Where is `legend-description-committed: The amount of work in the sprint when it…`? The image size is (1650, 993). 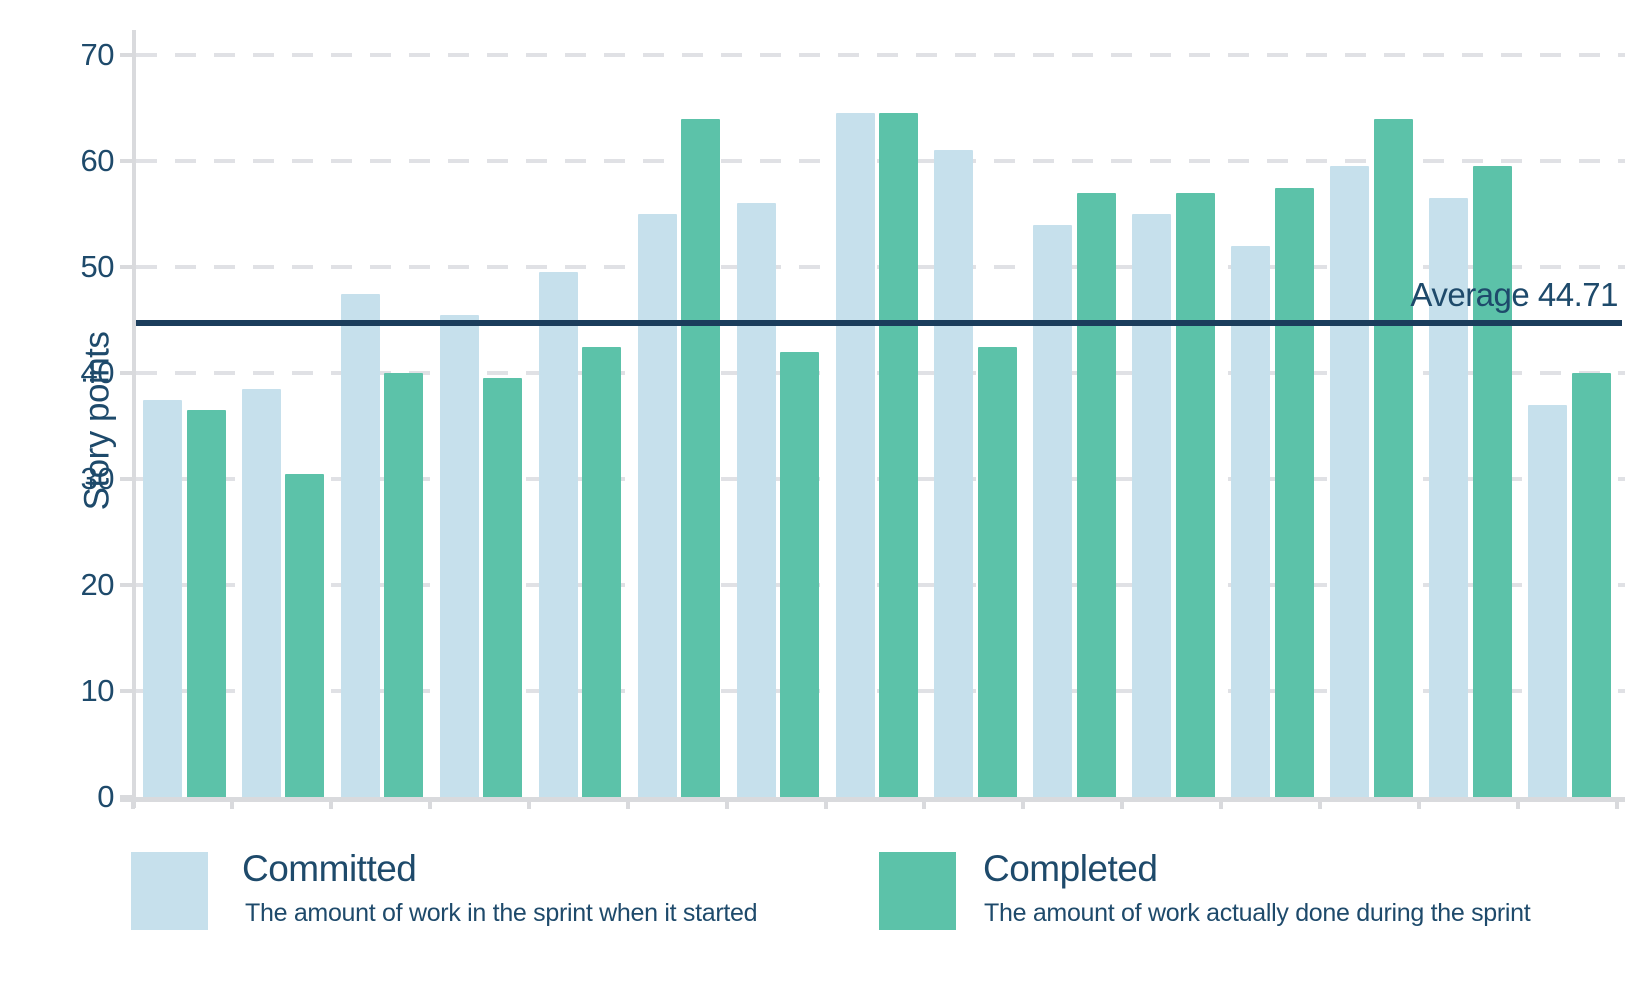
legend-description-committed: The amount of work in the sprint when it… is located at coordinates (501, 913).